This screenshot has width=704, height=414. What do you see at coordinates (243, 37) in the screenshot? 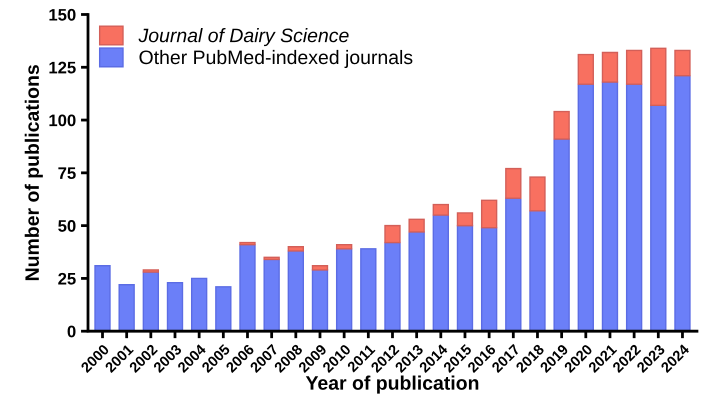
I see `legend-label: Journal of Dairy Science` at bounding box center [243, 37].